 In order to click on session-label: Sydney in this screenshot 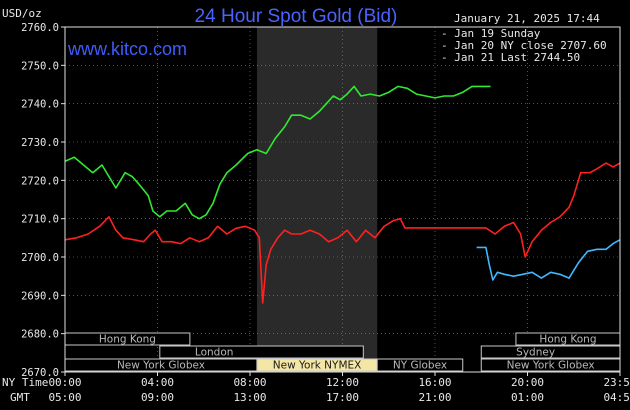, I will do `click(535, 353)`.